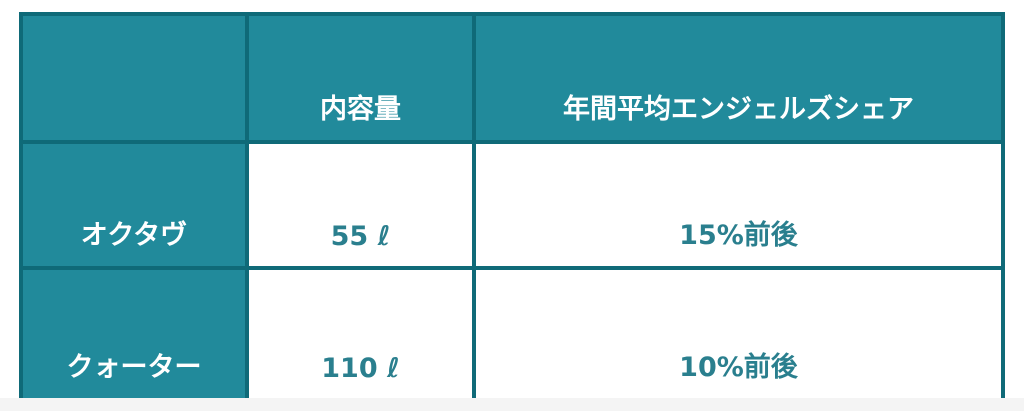  I want to click on row-label-quarter: クォーター, so click(134, 334).